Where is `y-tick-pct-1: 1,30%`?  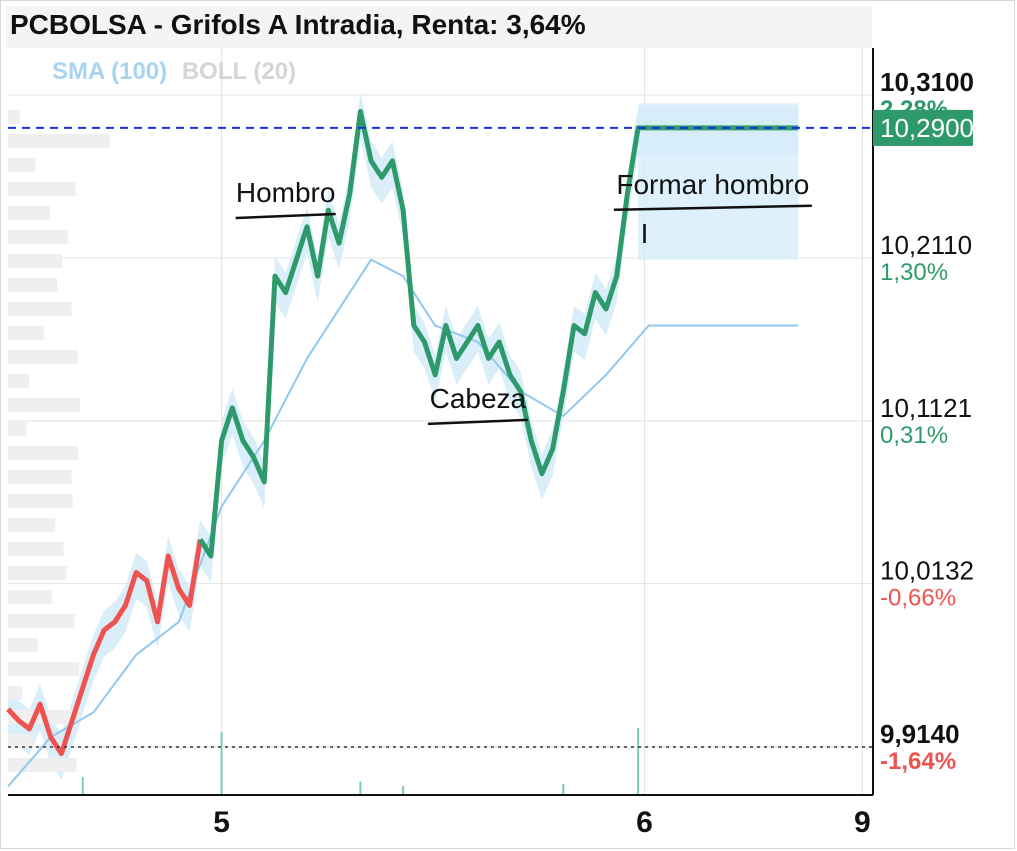 y-tick-pct-1: 1,30% is located at coordinates (914, 272).